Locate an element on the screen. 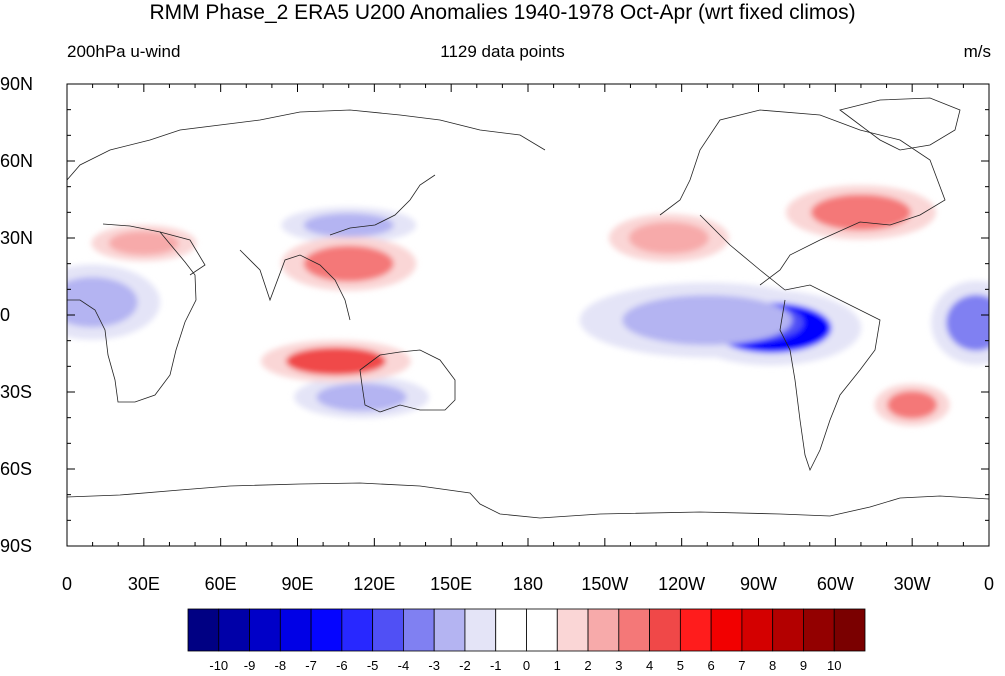 The image size is (1005, 676). colorbar-label: -3 is located at coordinates (434, 665).